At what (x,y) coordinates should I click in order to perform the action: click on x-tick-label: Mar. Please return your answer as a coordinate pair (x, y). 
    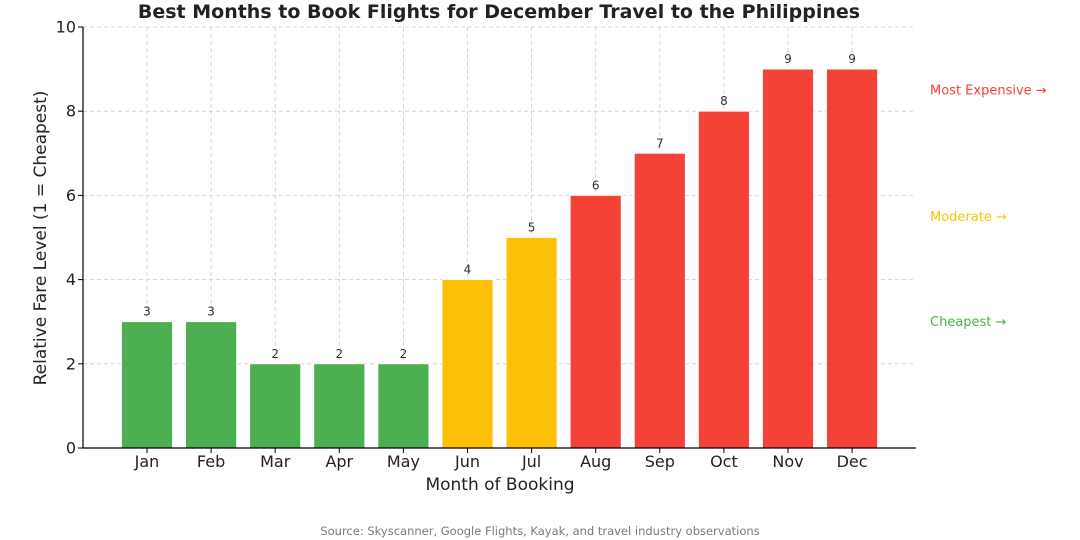
    Looking at the image, I should click on (275, 461).